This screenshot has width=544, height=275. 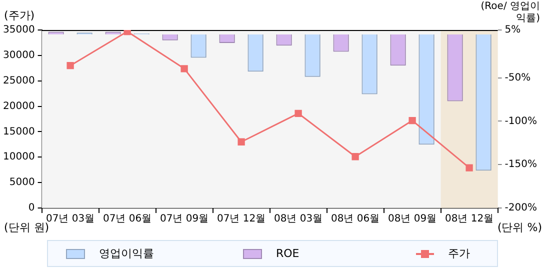 What do you see at coordinates (521, 208) in the screenshot?
I see `y2-tick-label: -200%` at bounding box center [521, 208].